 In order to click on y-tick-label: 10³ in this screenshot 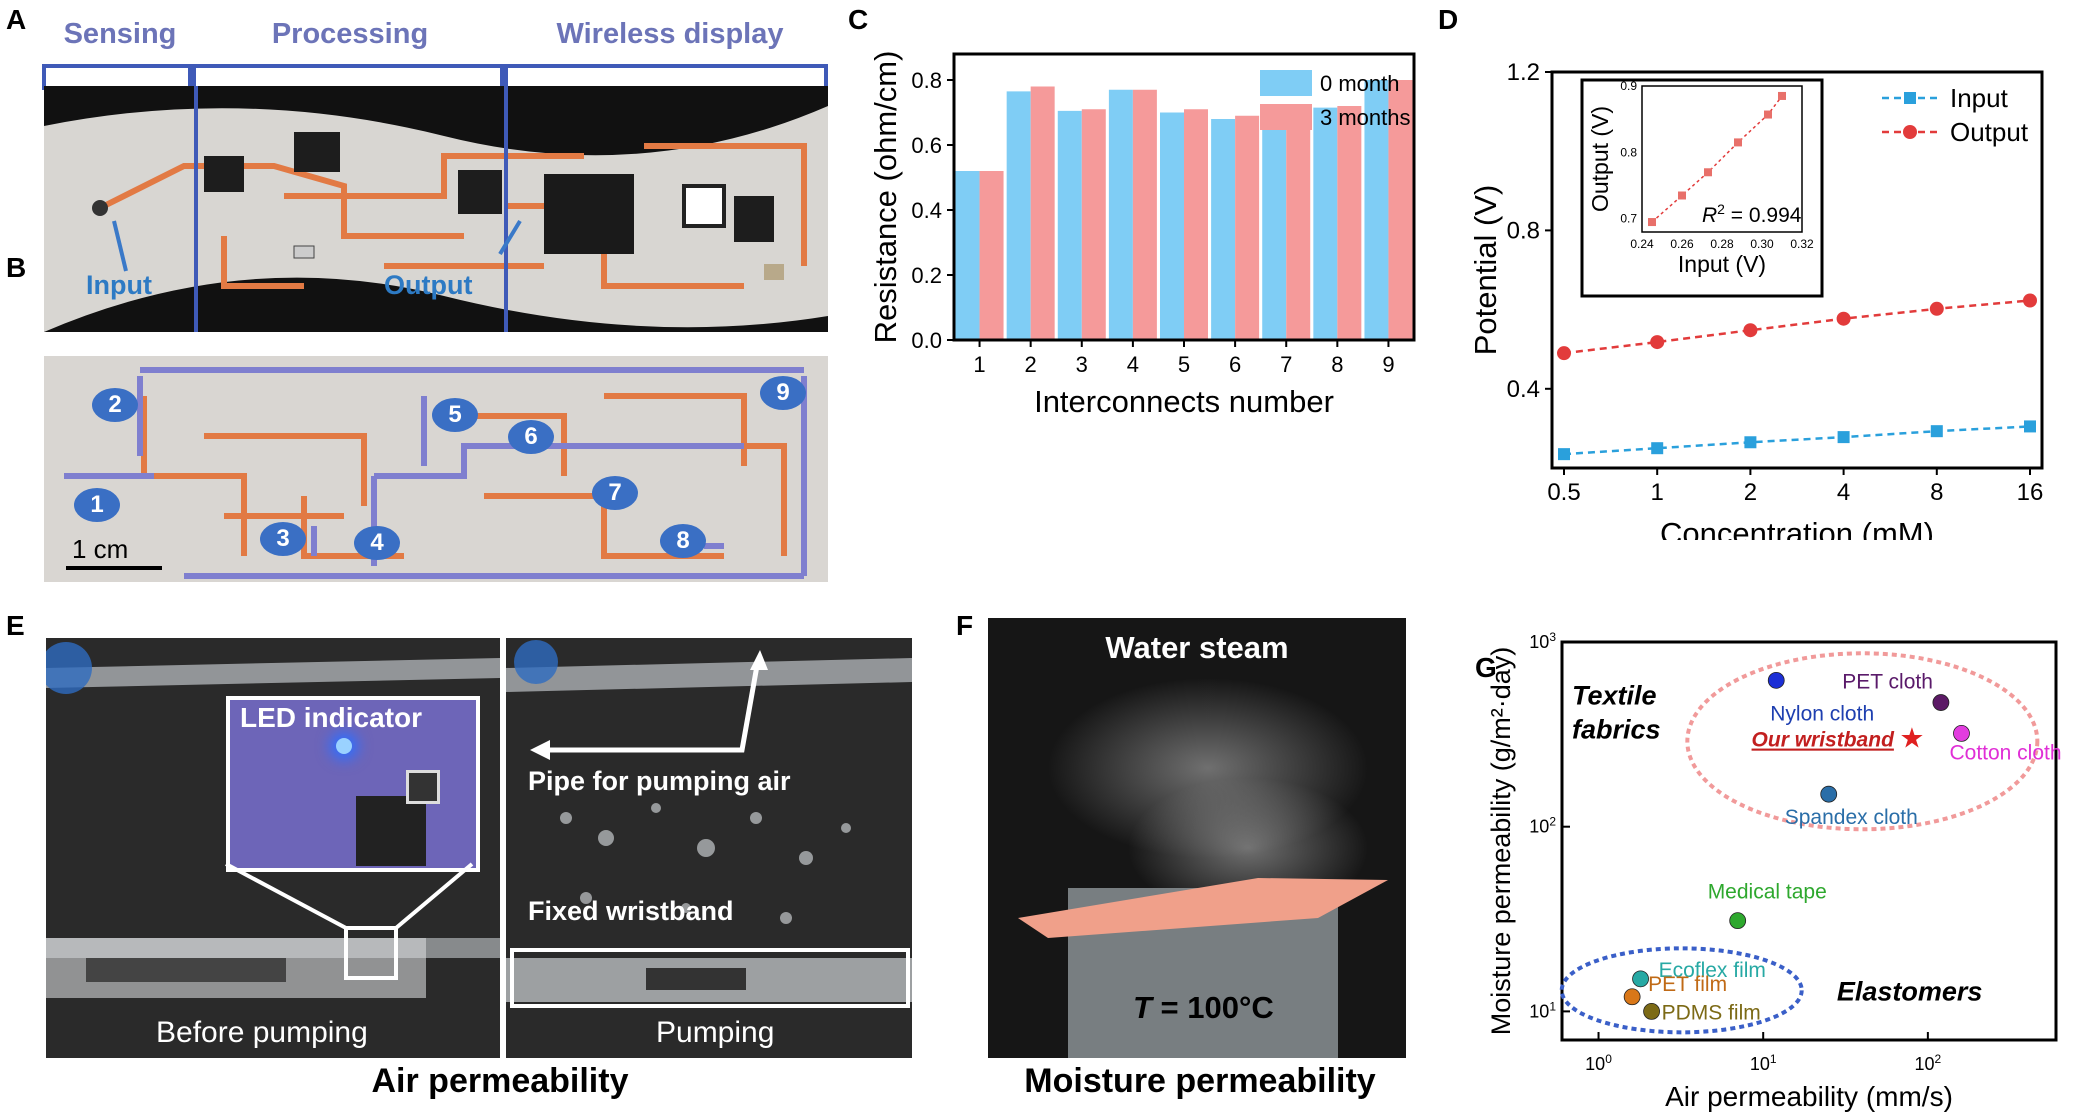, I will do `click(1542, 641)`.